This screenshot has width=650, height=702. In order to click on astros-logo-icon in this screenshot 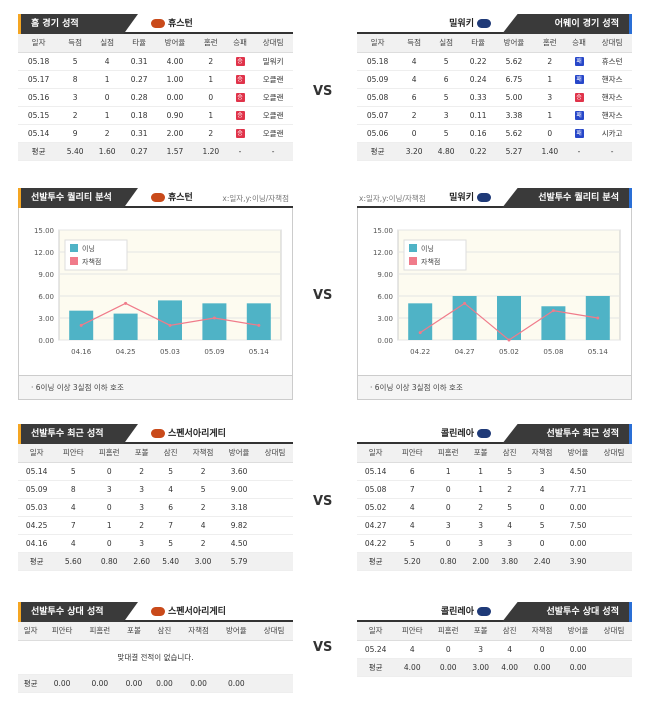, I will do `click(158, 23)`.